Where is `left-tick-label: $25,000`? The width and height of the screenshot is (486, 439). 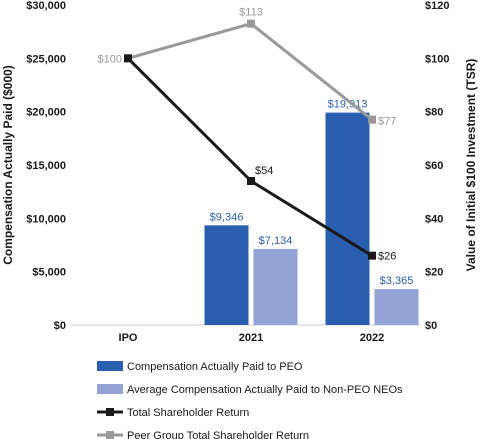
left-tick-label: $25,000 is located at coordinates (46, 59).